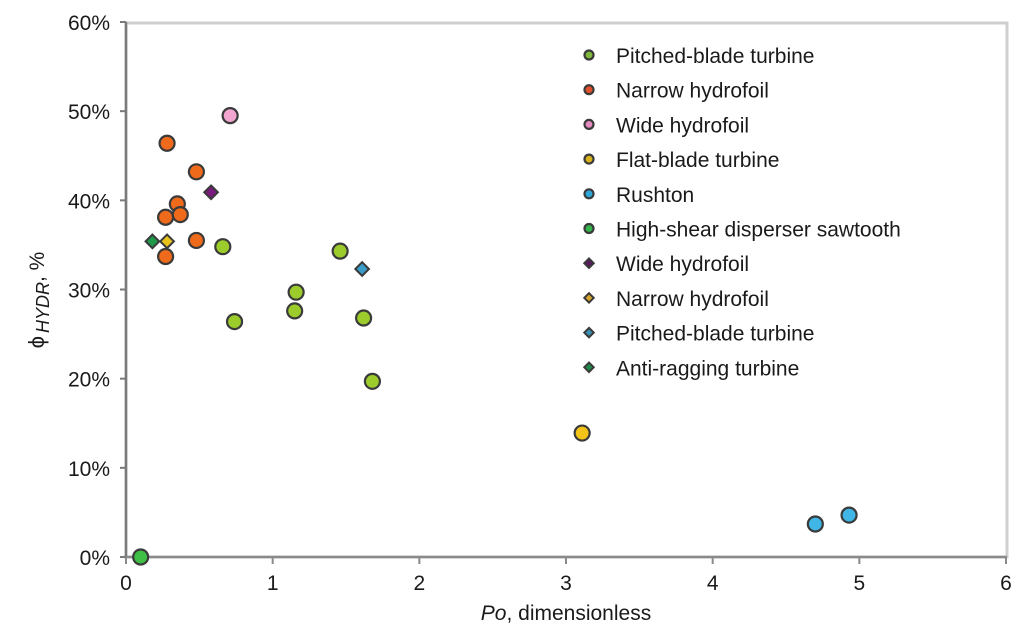 This screenshot has width=1024, height=638. What do you see at coordinates (697, 160) in the screenshot?
I see `legend-label: Flat-blade turbine` at bounding box center [697, 160].